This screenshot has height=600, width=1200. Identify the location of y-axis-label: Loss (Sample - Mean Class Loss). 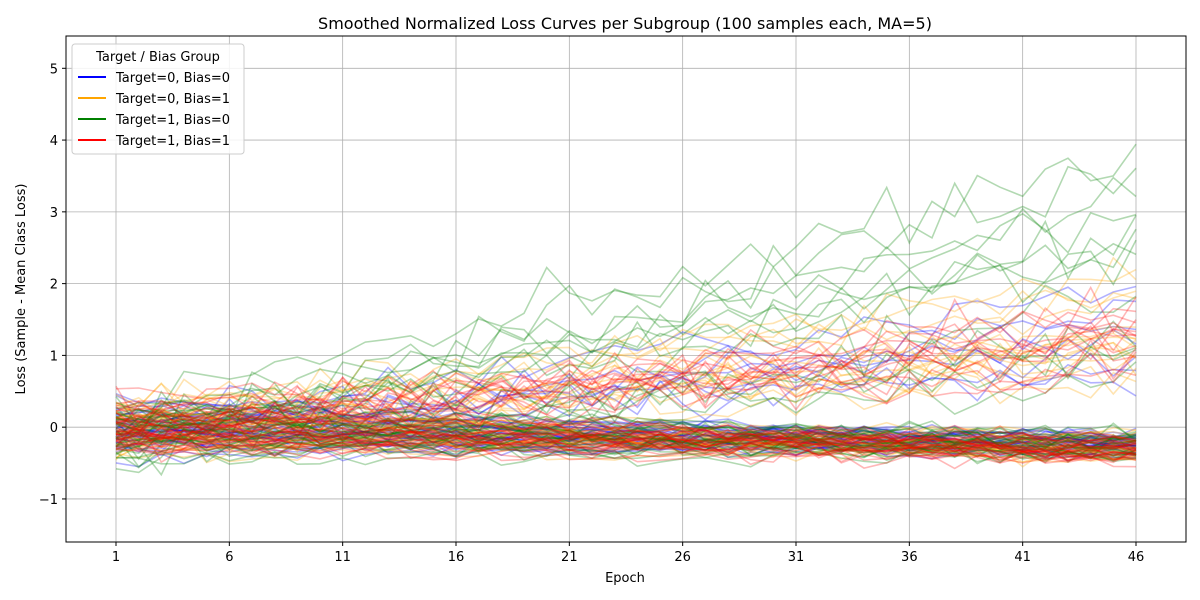
(21, 289).